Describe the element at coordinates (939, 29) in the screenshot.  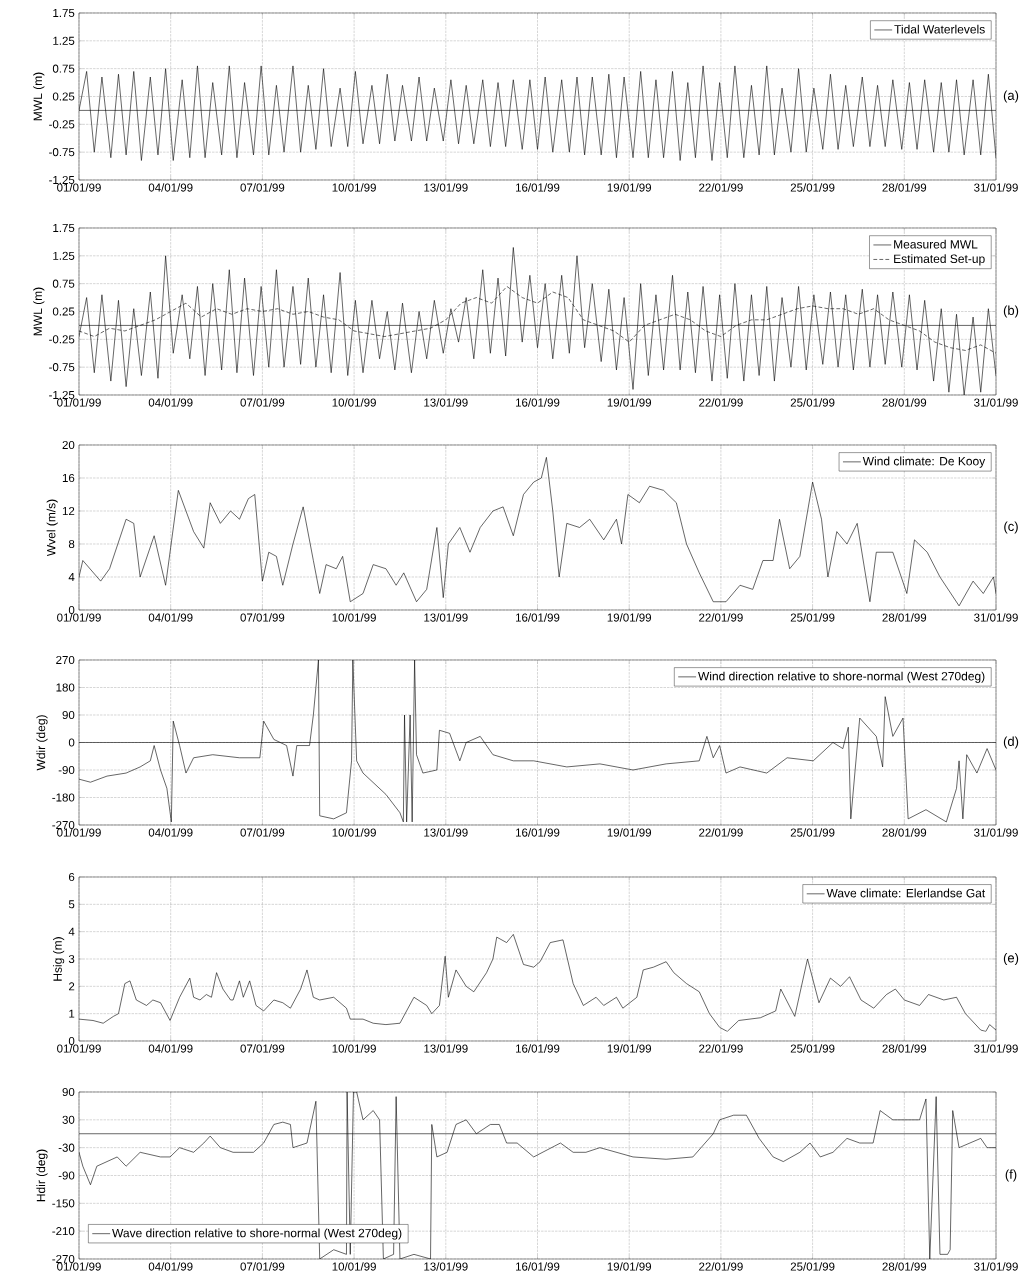
I see `legend-label: Tidal Waterlevels` at that location.